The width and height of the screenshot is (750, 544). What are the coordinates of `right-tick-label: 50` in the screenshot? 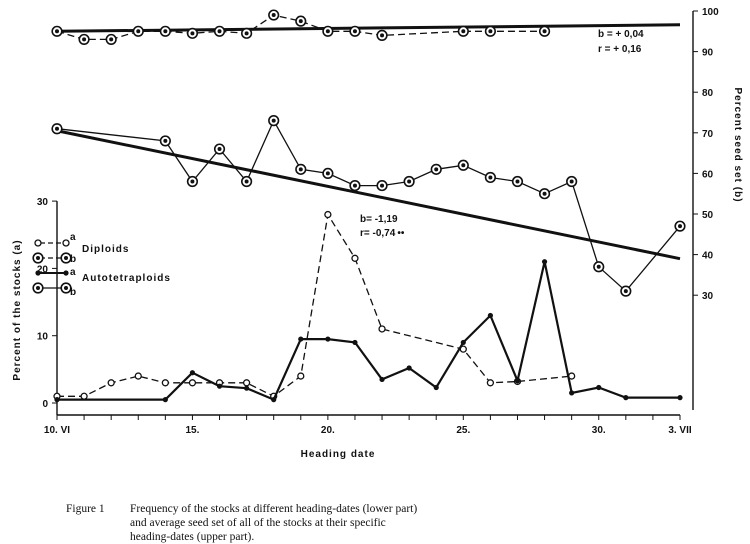 It's located at (708, 215).